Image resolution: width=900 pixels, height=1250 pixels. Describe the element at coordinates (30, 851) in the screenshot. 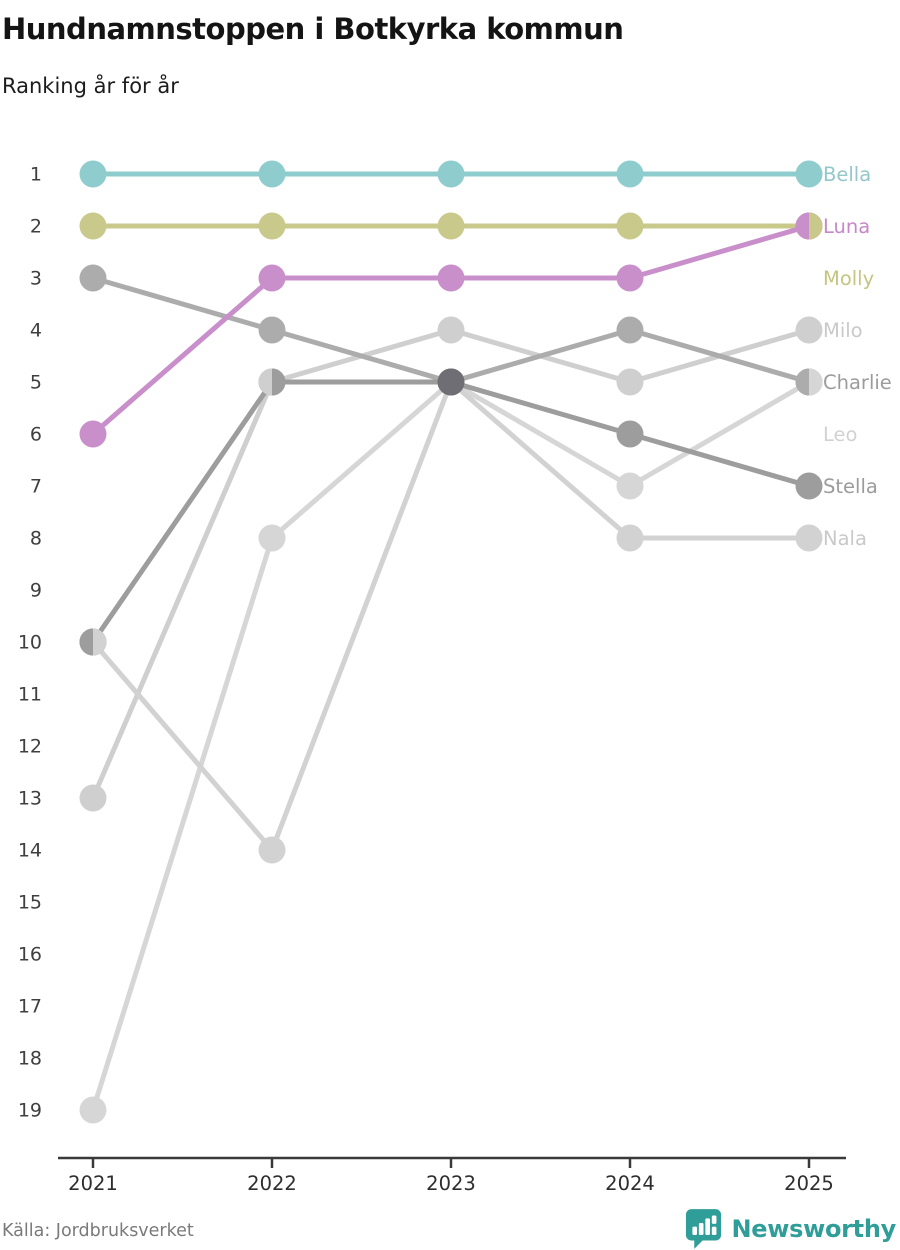

I see `y-tick-label: 14` at that location.